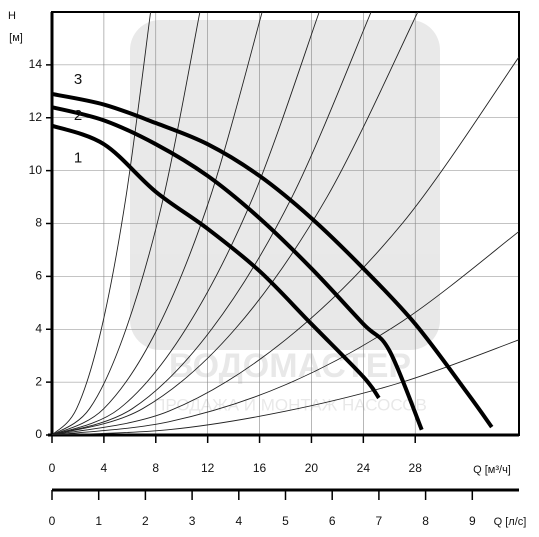  I want to click on y-axis-label: H, so click(12, 16).